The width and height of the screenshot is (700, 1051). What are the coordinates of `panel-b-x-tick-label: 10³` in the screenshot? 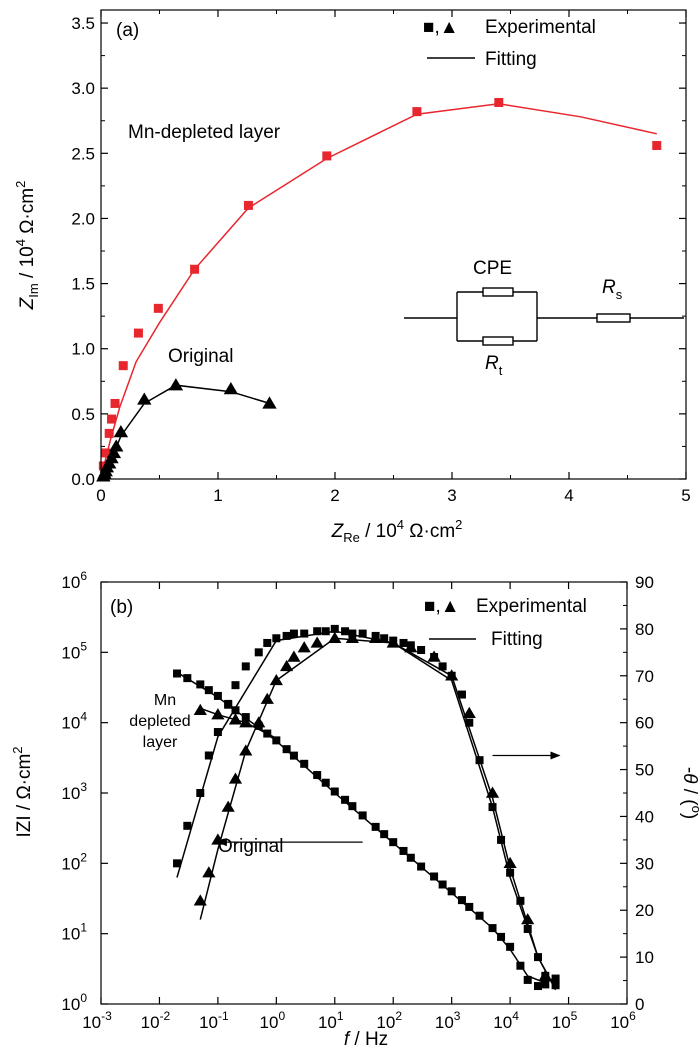 It's located at (448, 1020).